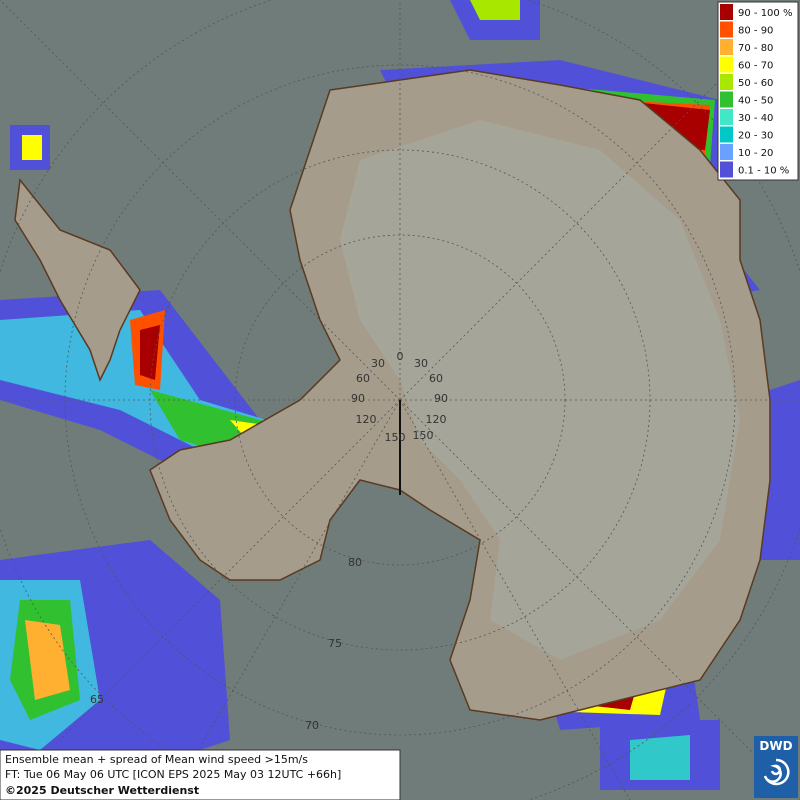  Describe the element at coordinates (755, 83) in the screenshot. I see `legend-label: 50 - 60` at that location.